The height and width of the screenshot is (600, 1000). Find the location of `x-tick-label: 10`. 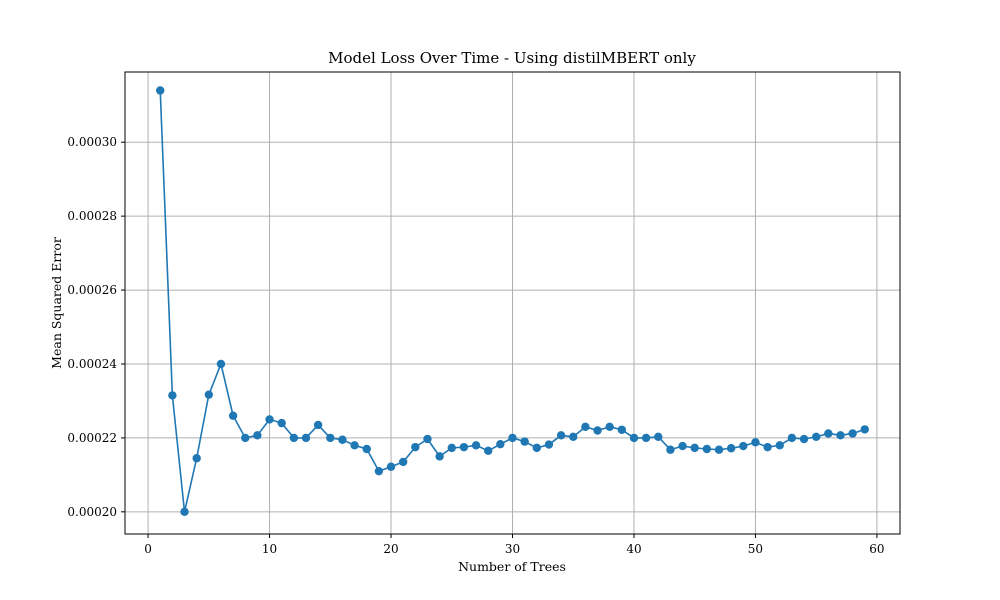

x-tick-label: 10 is located at coordinates (269, 549).